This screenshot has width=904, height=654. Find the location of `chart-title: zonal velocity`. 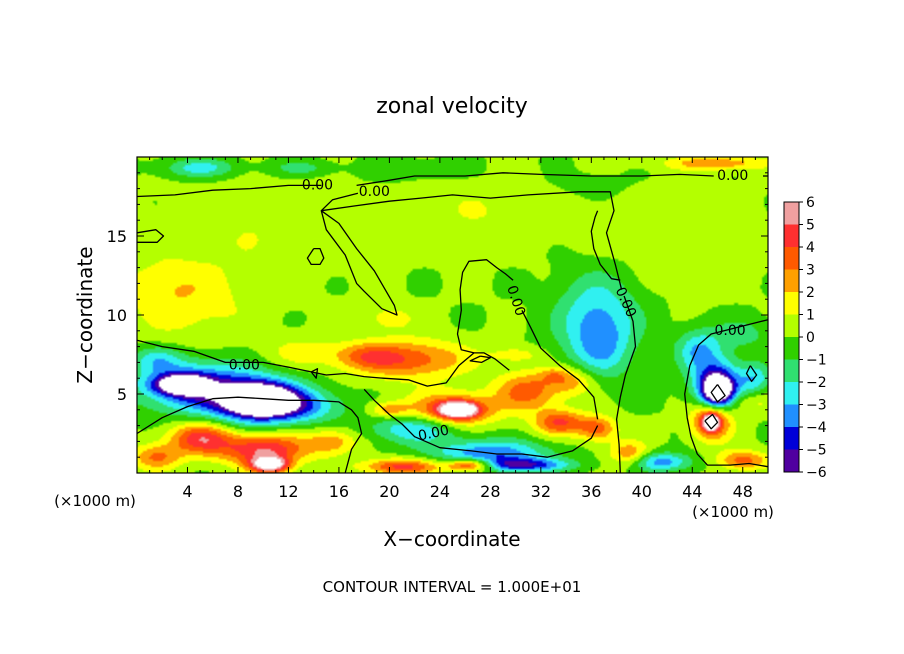

chart-title: zonal velocity is located at coordinates (452, 106).